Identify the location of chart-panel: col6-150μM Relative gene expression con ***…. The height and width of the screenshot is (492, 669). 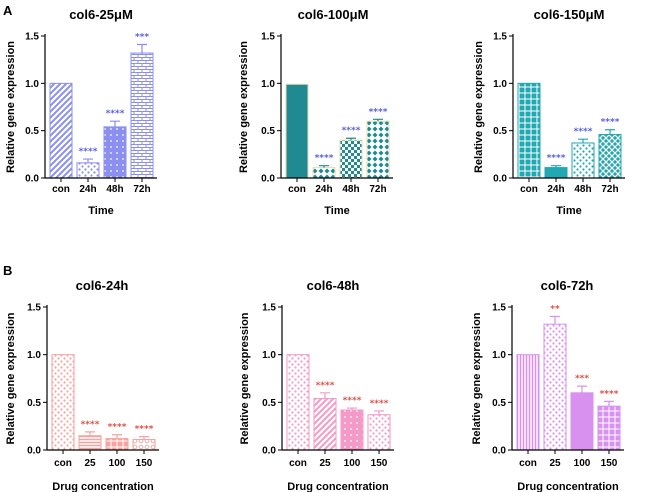
(549, 112).